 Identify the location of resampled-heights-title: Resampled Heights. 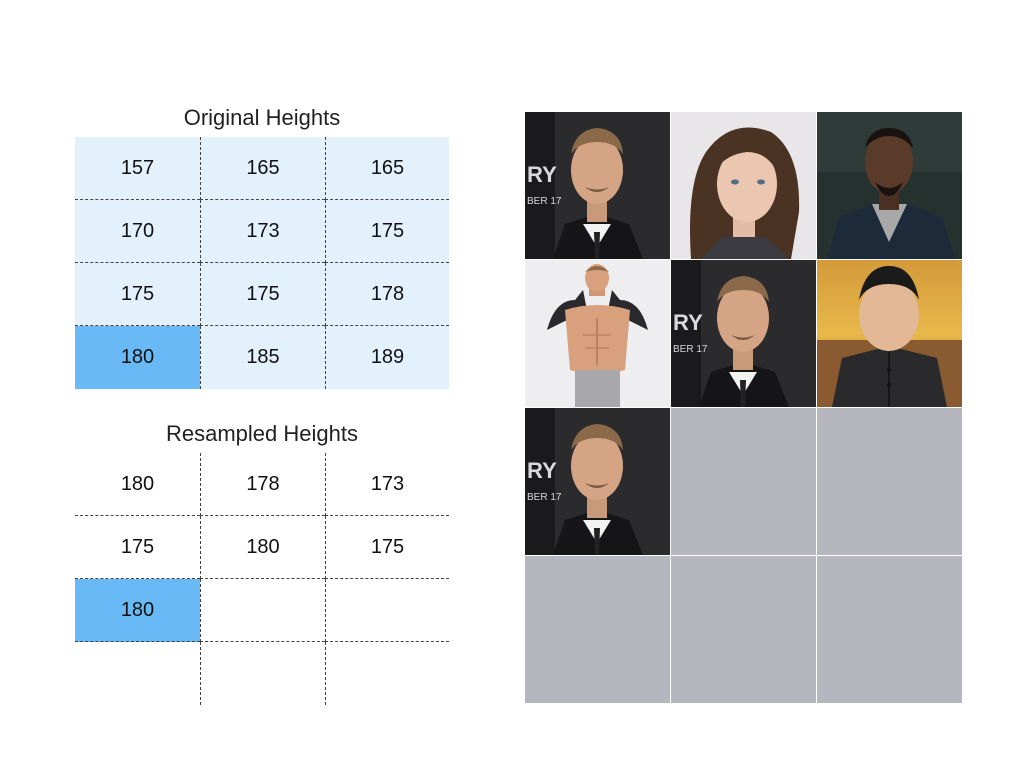
(262, 433).